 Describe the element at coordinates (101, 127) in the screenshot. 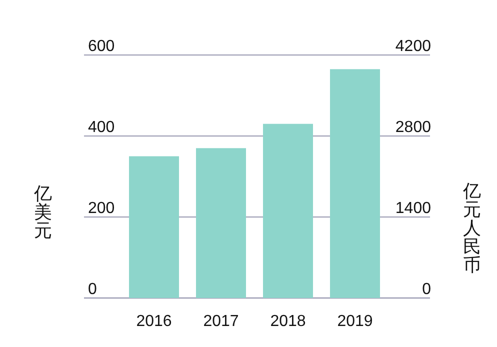

I see `y-tick-label: 400` at that location.